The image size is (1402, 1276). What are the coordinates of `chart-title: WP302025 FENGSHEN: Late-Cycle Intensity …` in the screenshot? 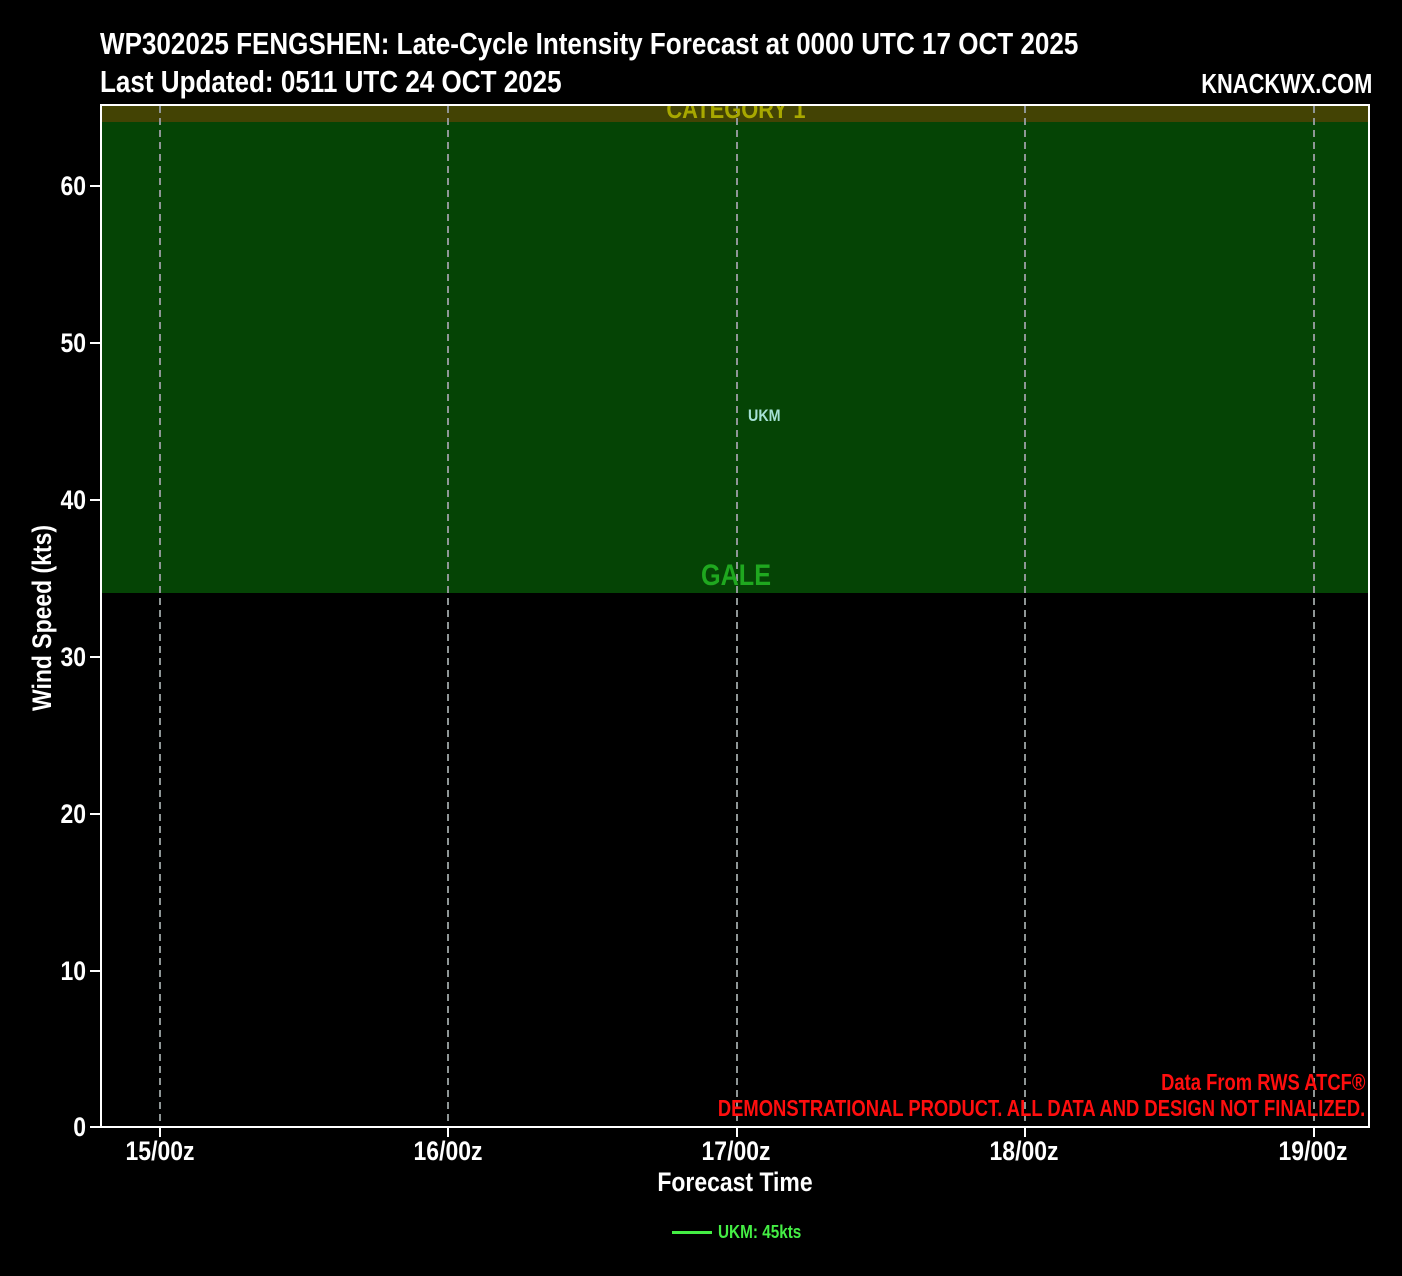 It's located at (589, 43).